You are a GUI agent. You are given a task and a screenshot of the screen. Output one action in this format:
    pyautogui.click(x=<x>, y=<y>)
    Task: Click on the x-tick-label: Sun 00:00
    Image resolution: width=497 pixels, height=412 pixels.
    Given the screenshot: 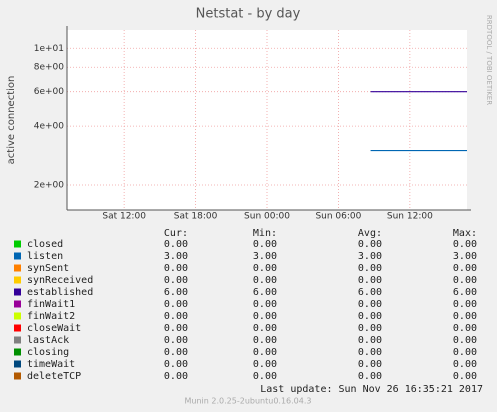 What is the action you would take?
    pyautogui.click(x=267, y=217)
    